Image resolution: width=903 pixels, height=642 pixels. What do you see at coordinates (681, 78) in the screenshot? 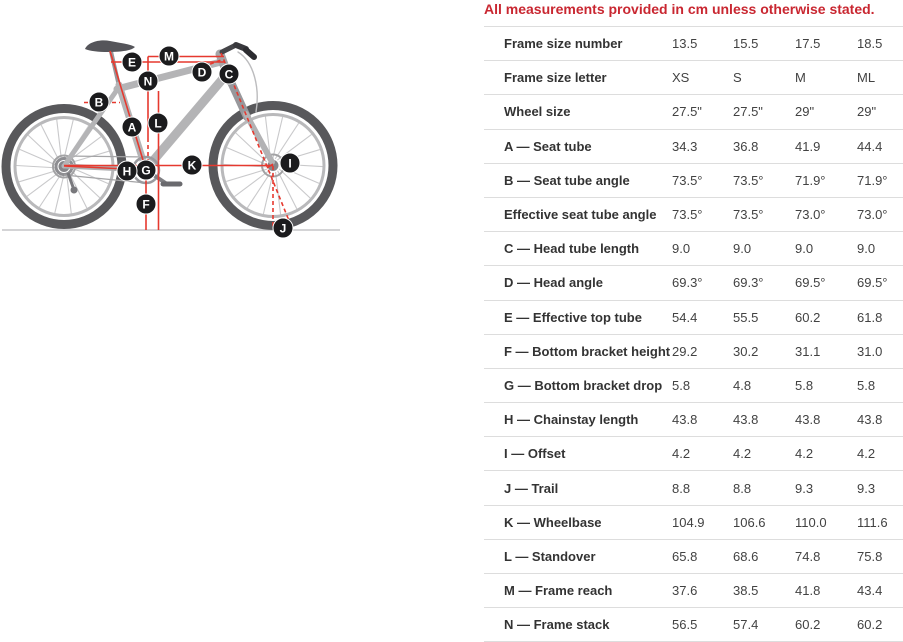
I see `row-value: XS` at bounding box center [681, 78].